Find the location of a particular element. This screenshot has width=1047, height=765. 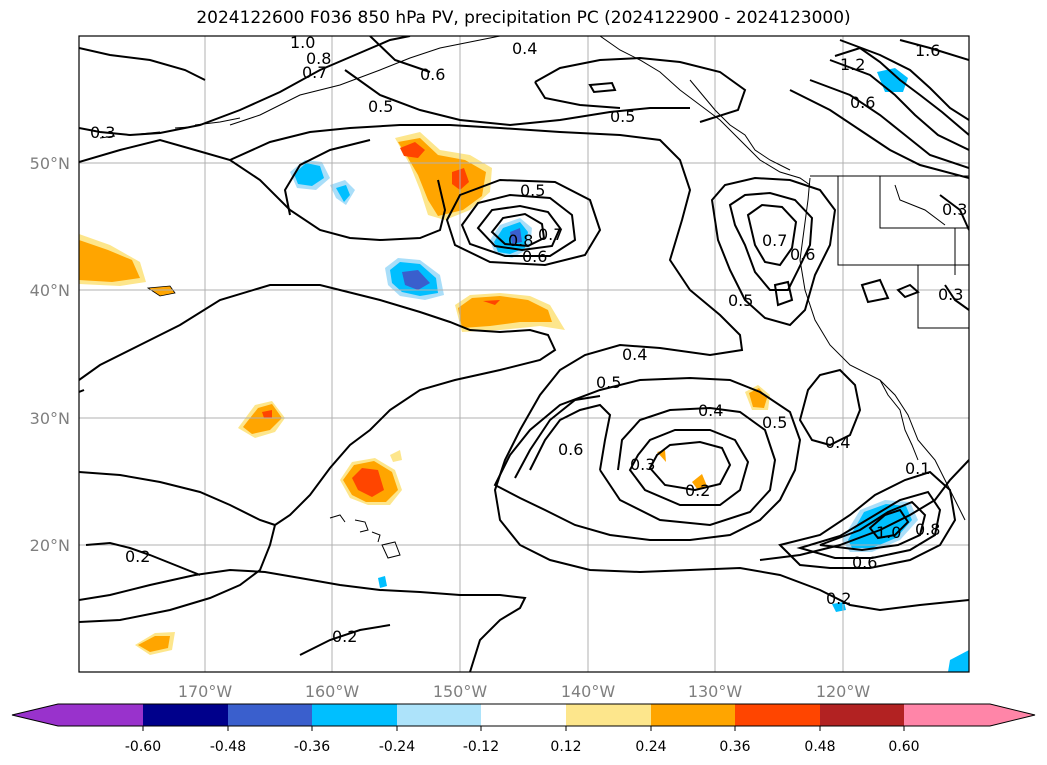

colorbar-tick-label: -0.24 is located at coordinates (397, 747).